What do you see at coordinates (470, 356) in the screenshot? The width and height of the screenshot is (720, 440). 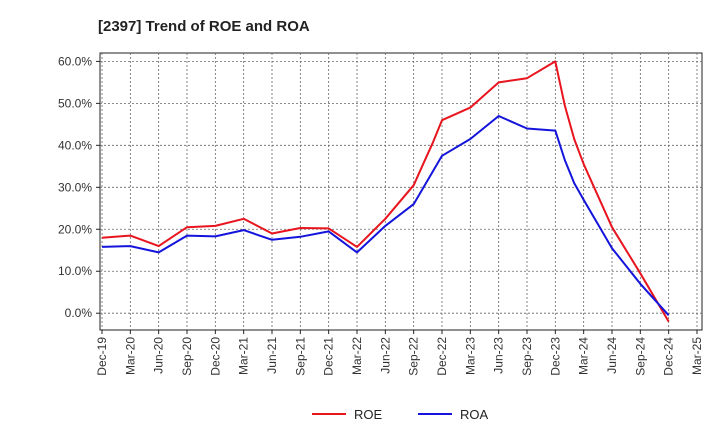 I see `x-tick-label: Mar-23` at bounding box center [470, 356].